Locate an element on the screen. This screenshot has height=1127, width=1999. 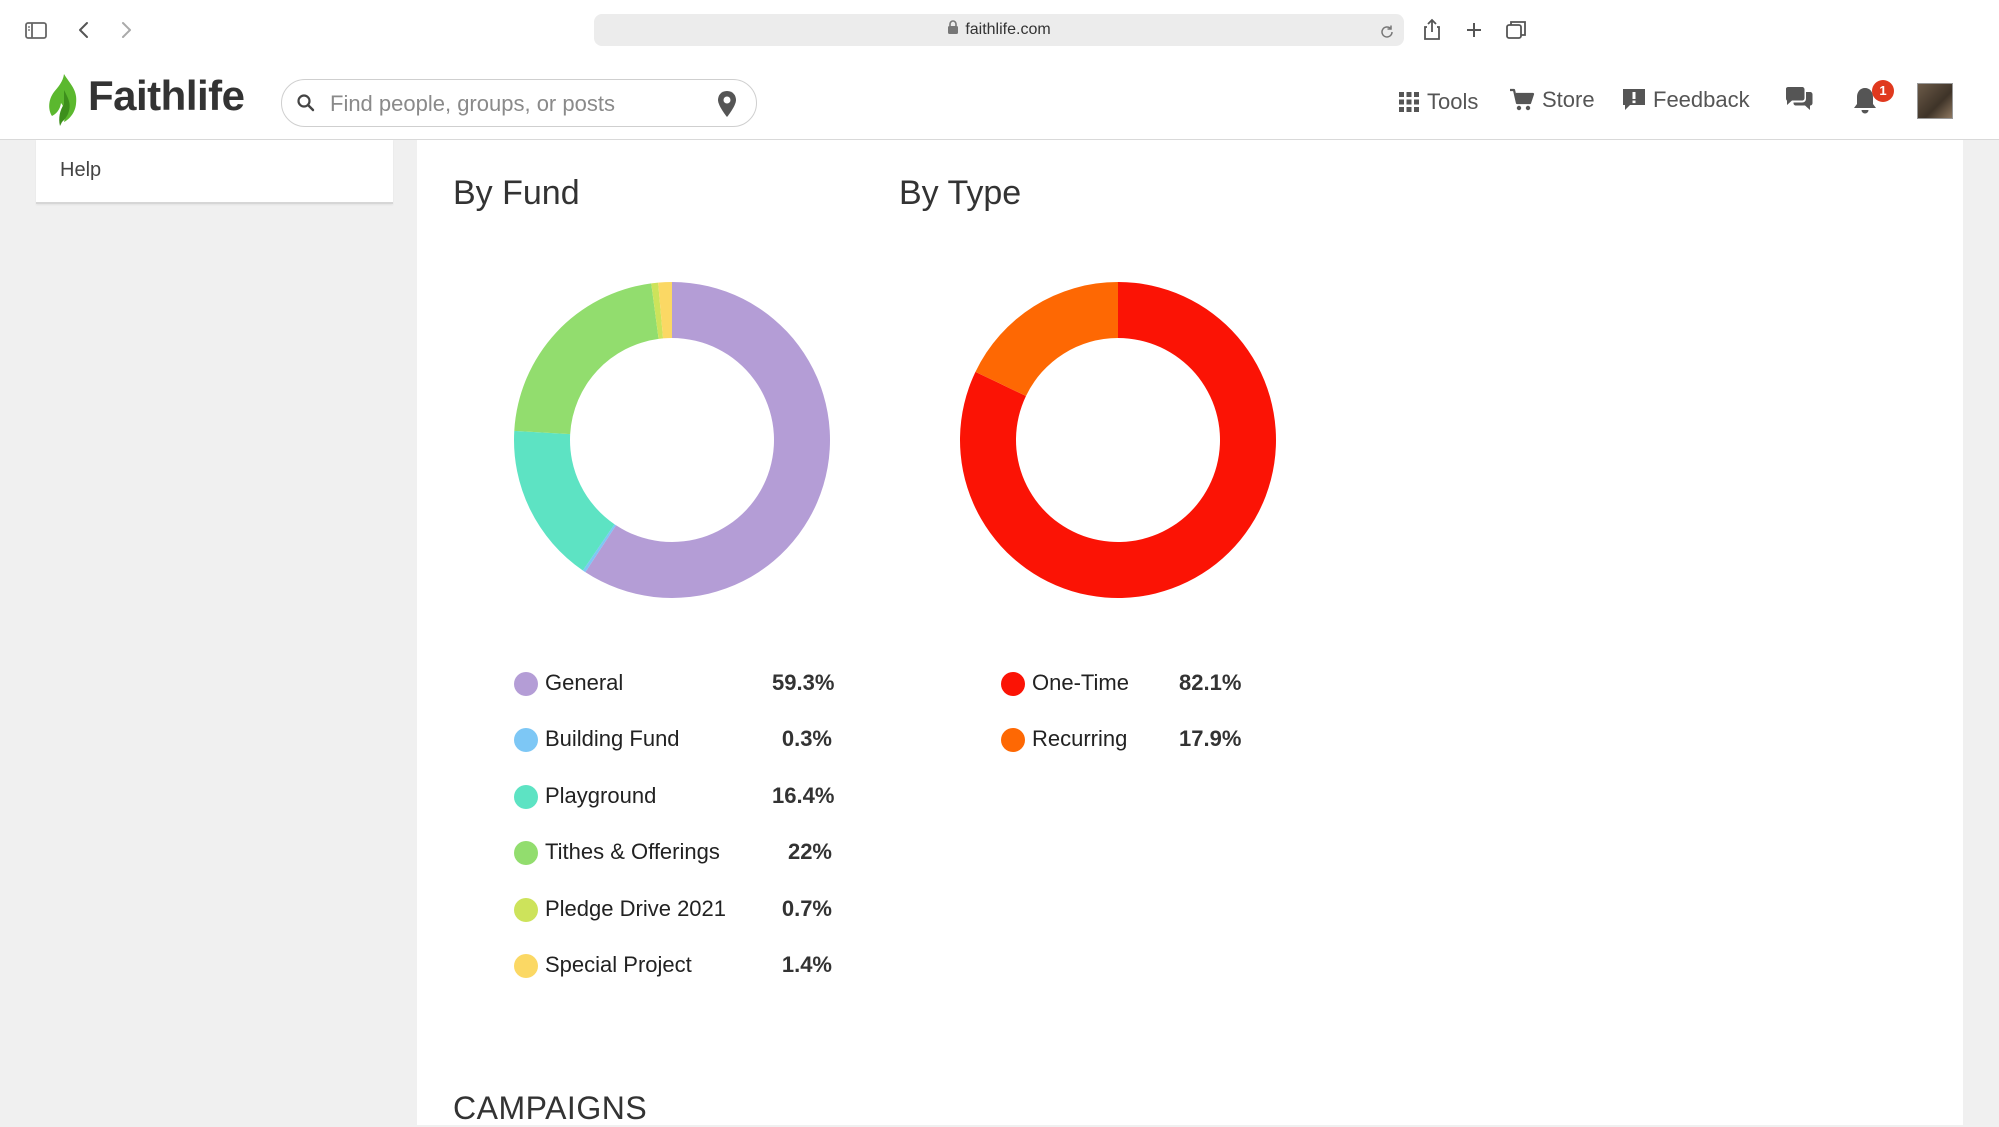
sidebar-item-help: Help is located at coordinates (81, 170).